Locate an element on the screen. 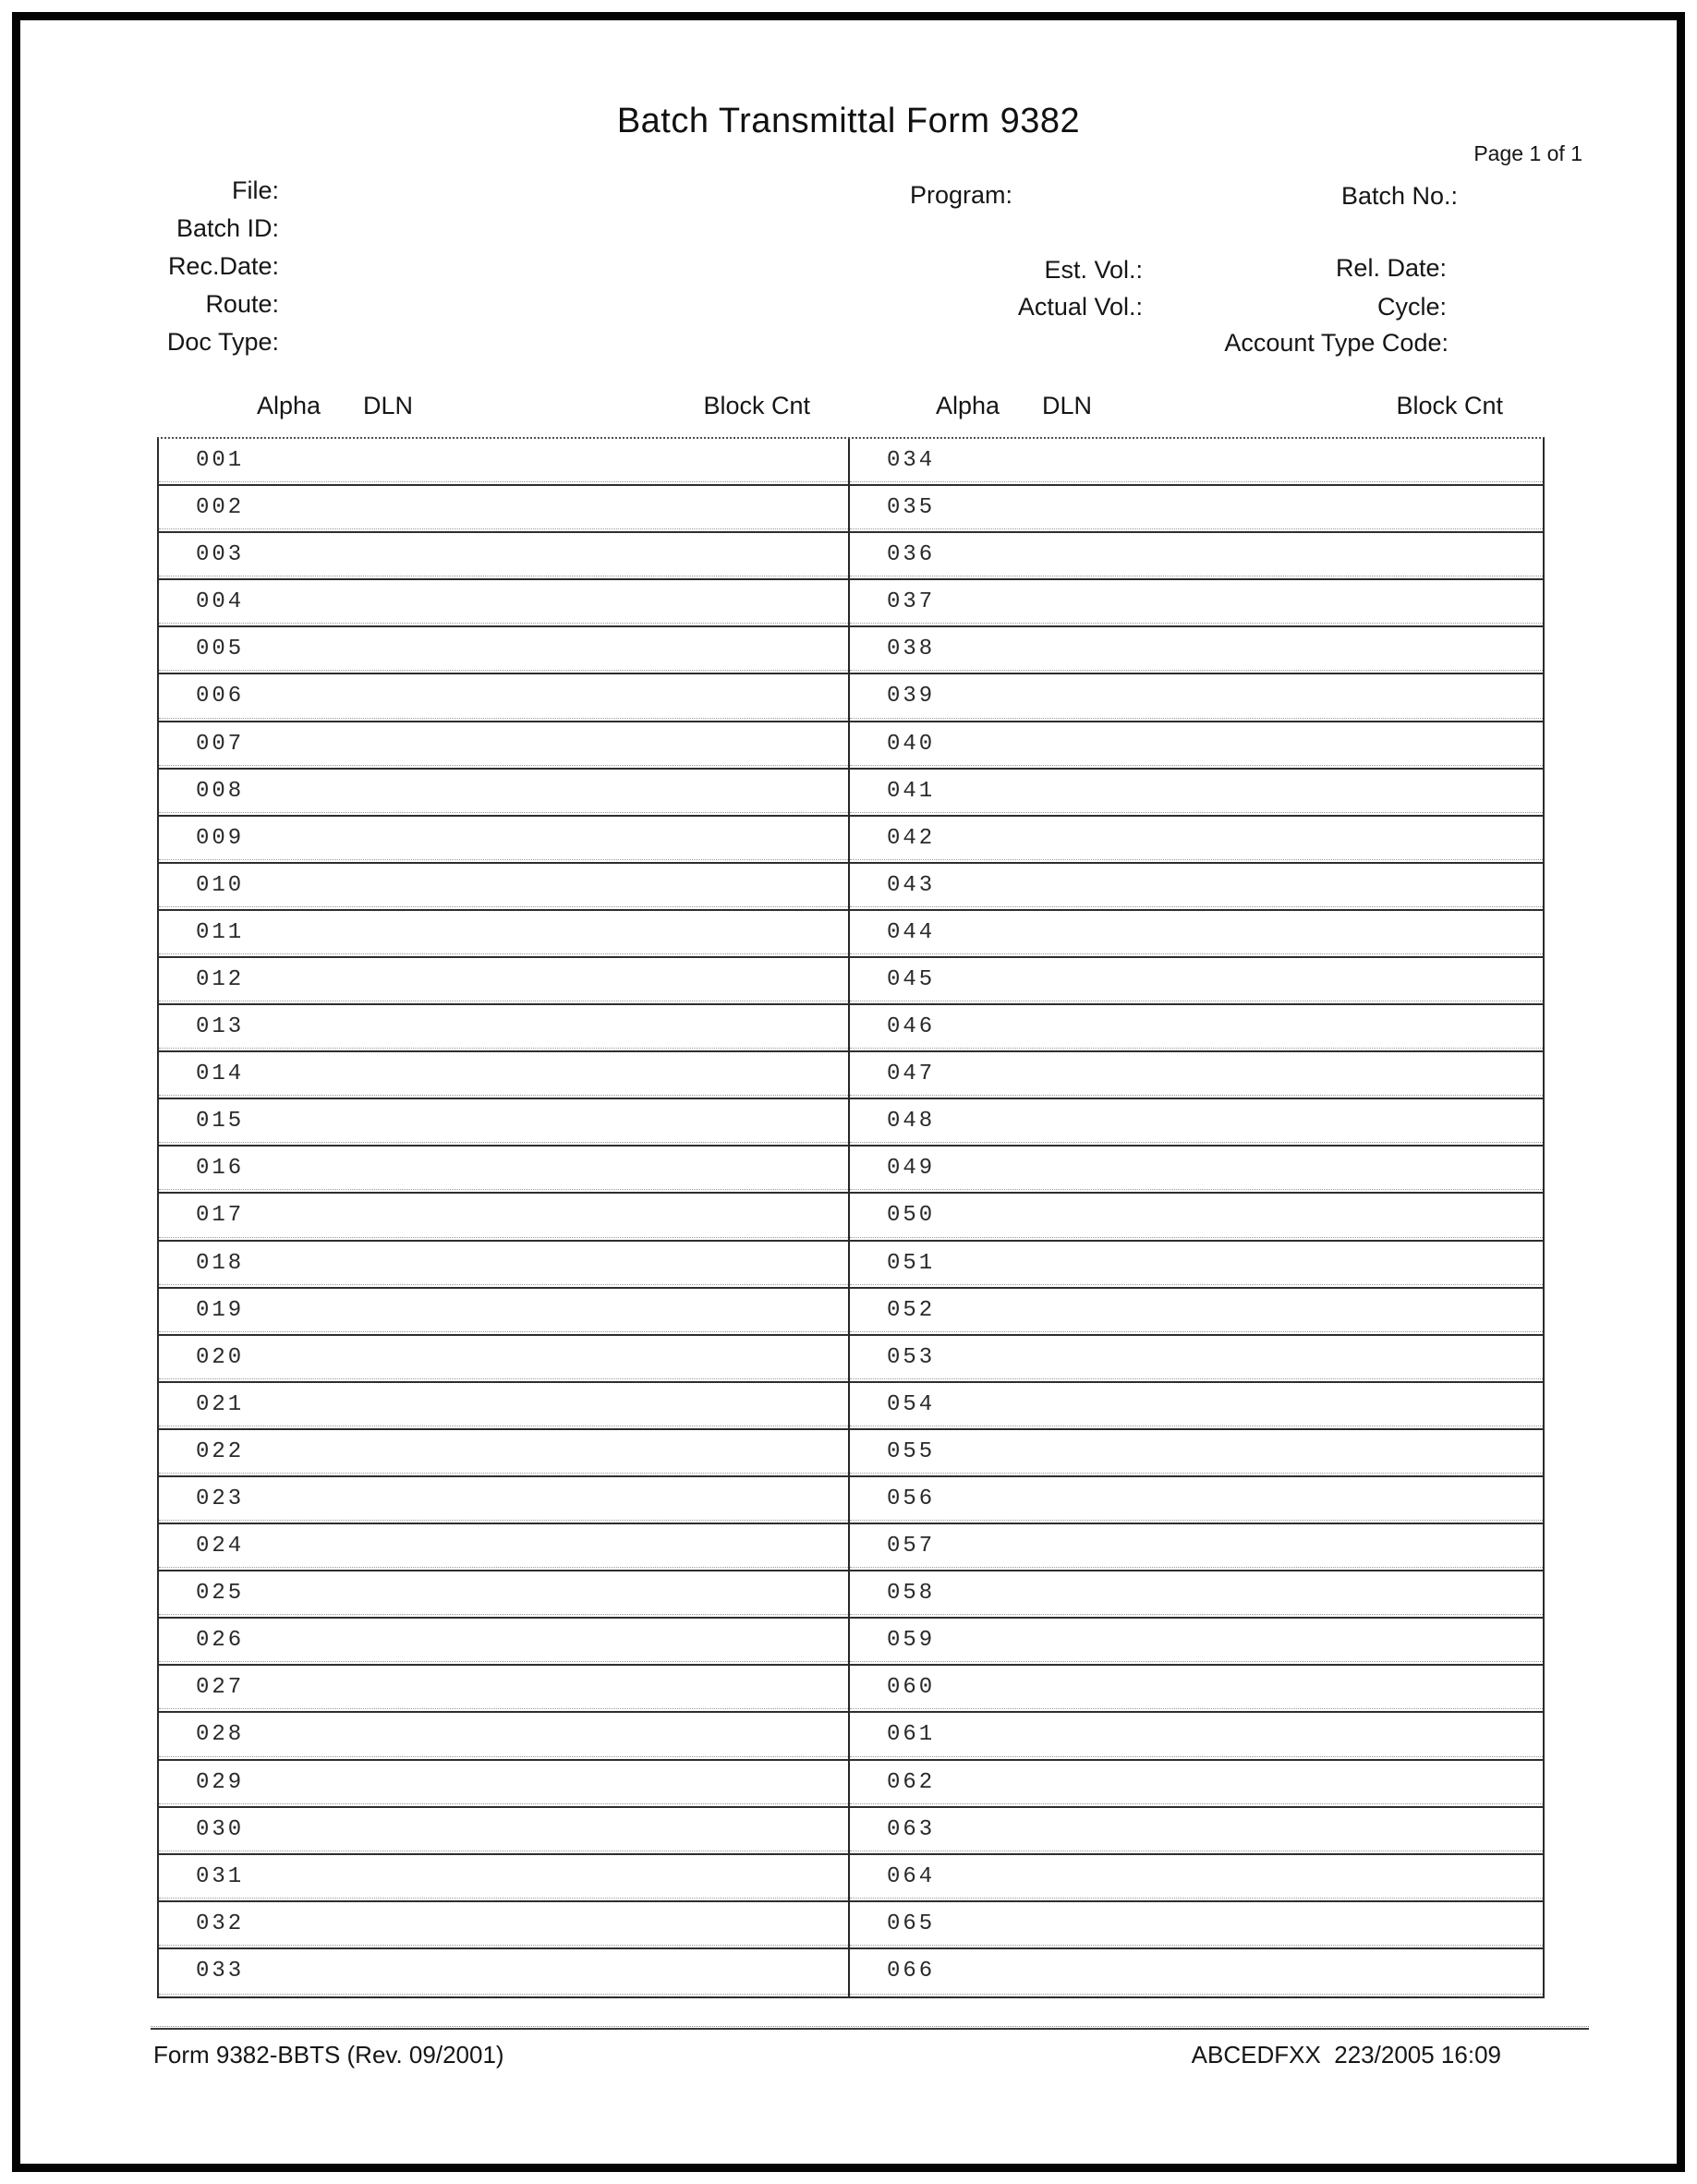 The width and height of the screenshot is (1697, 2184). field-label-account-type-code: Account Type Code: is located at coordinates (1336, 343).